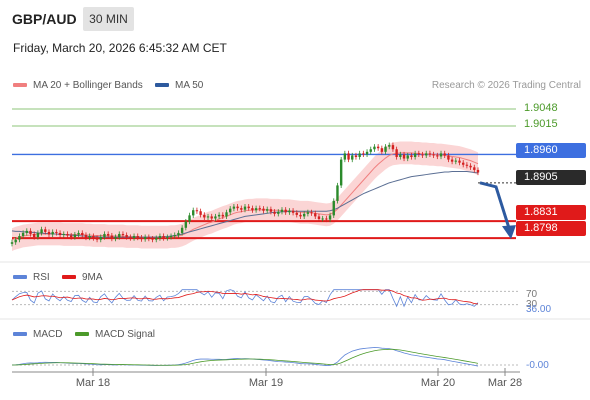 The height and width of the screenshot is (400, 590). What do you see at coordinates (539, 309) in the screenshot?
I see `rsi-value: 36.00` at bounding box center [539, 309].